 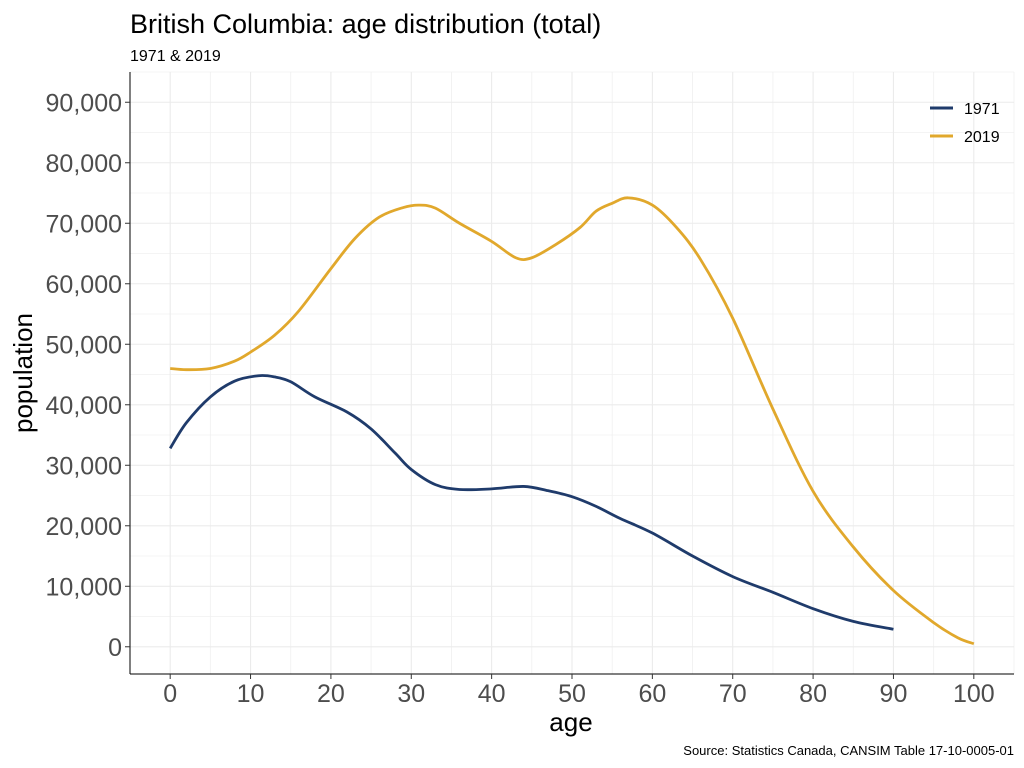 What do you see at coordinates (733, 694) in the screenshot?
I see `x-tick-label: 70` at bounding box center [733, 694].